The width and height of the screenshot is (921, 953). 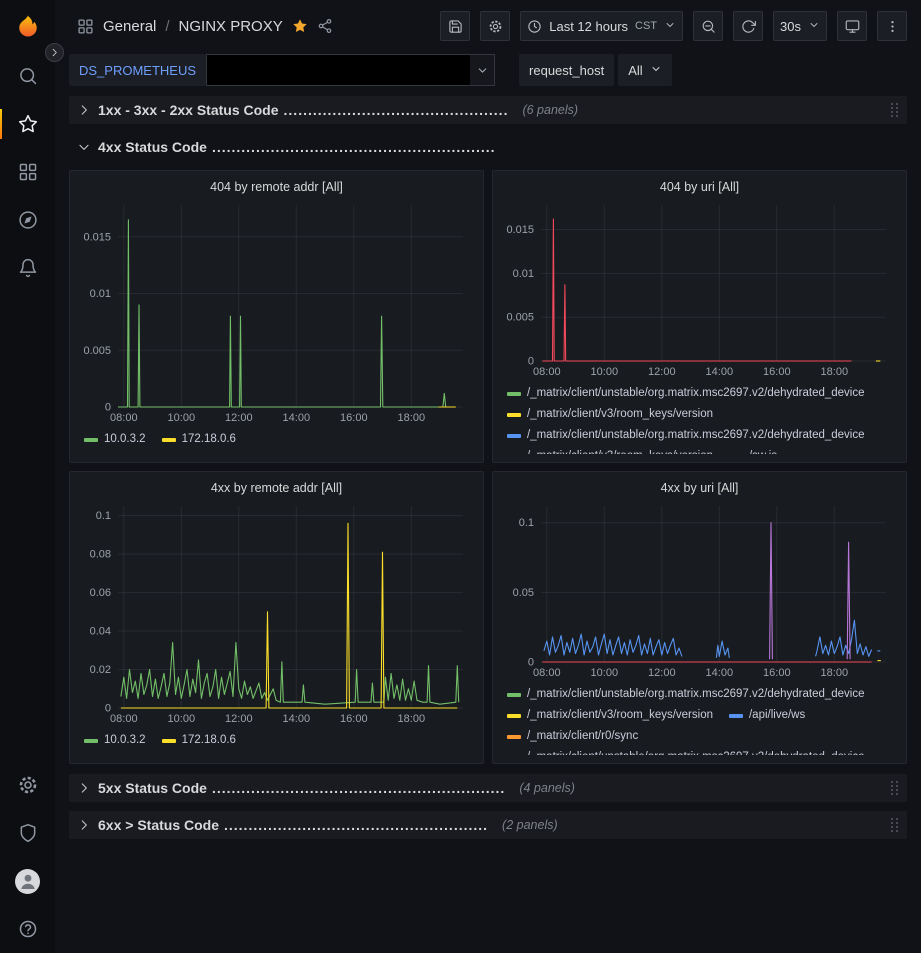 I want to click on user-silhouette-icon, so click(x=27, y=881).